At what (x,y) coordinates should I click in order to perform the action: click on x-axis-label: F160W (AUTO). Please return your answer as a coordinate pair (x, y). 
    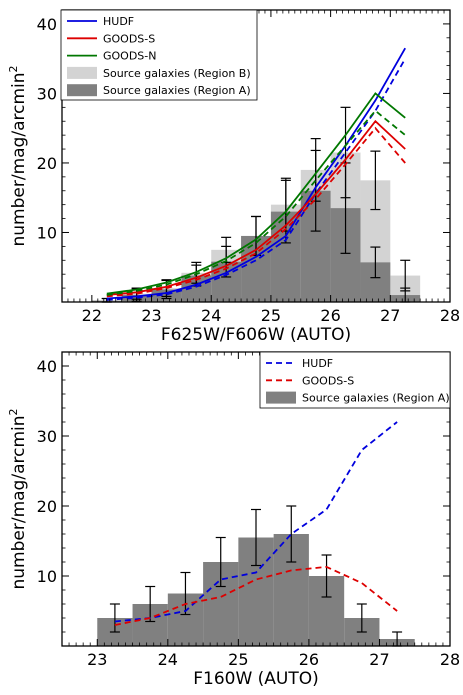
    Looking at the image, I should click on (256, 679).